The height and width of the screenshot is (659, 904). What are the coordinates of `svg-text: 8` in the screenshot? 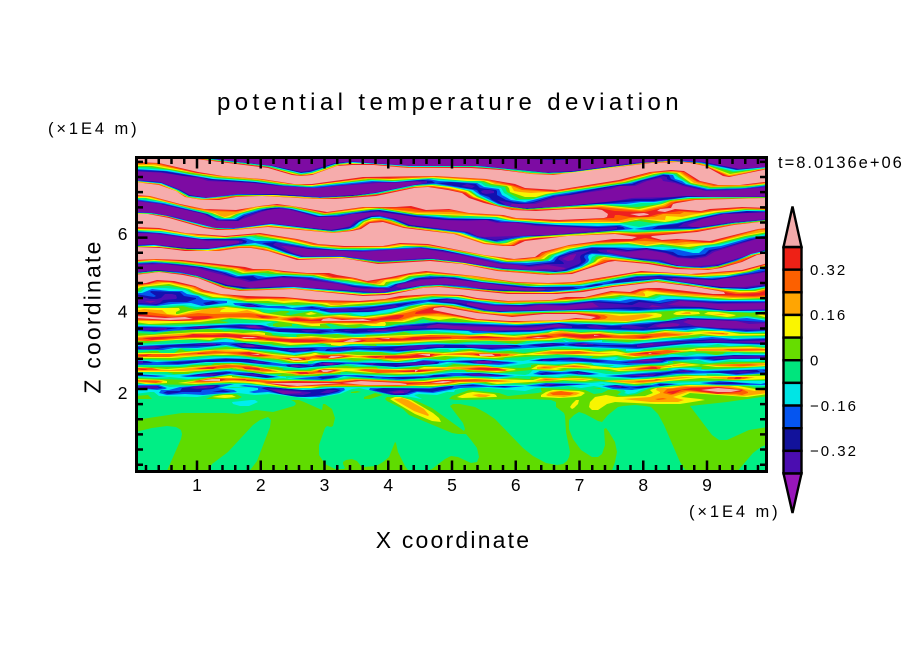 It's located at (643, 485).